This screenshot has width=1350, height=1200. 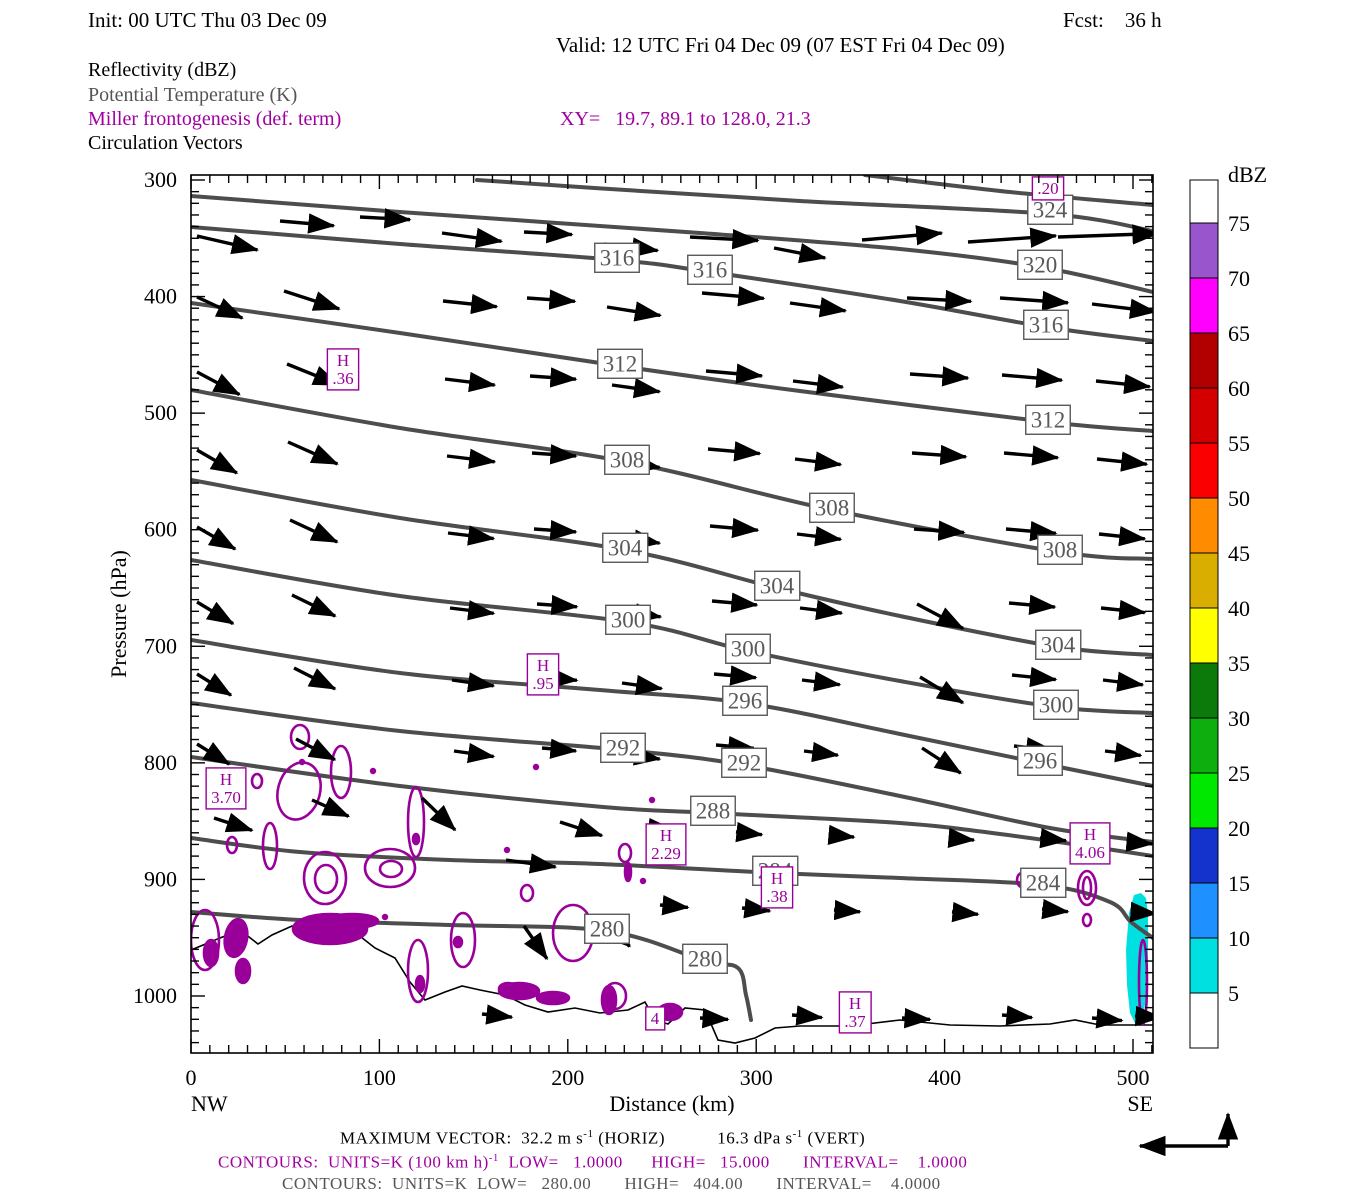 What do you see at coordinates (226, 797) in the screenshot?
I see `svg-text: 3.70` at bounding box center [226, 797].